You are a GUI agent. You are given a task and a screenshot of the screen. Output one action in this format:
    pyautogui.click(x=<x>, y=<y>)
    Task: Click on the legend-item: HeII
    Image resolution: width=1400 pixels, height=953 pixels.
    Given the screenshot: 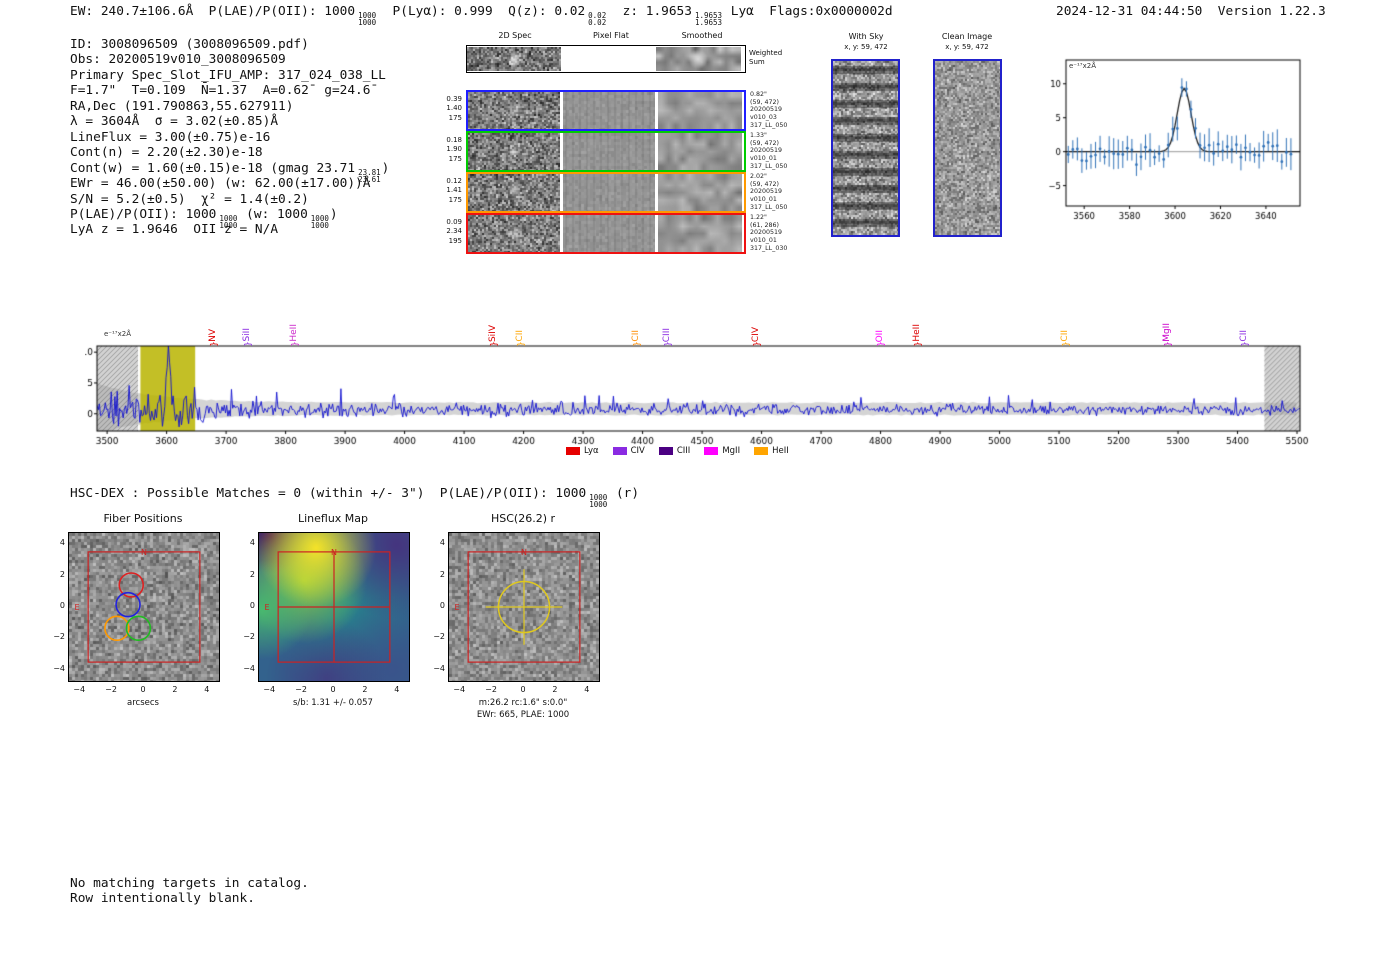 What is the action you would take?
    pyautogui.click(x=771, y=451)
    